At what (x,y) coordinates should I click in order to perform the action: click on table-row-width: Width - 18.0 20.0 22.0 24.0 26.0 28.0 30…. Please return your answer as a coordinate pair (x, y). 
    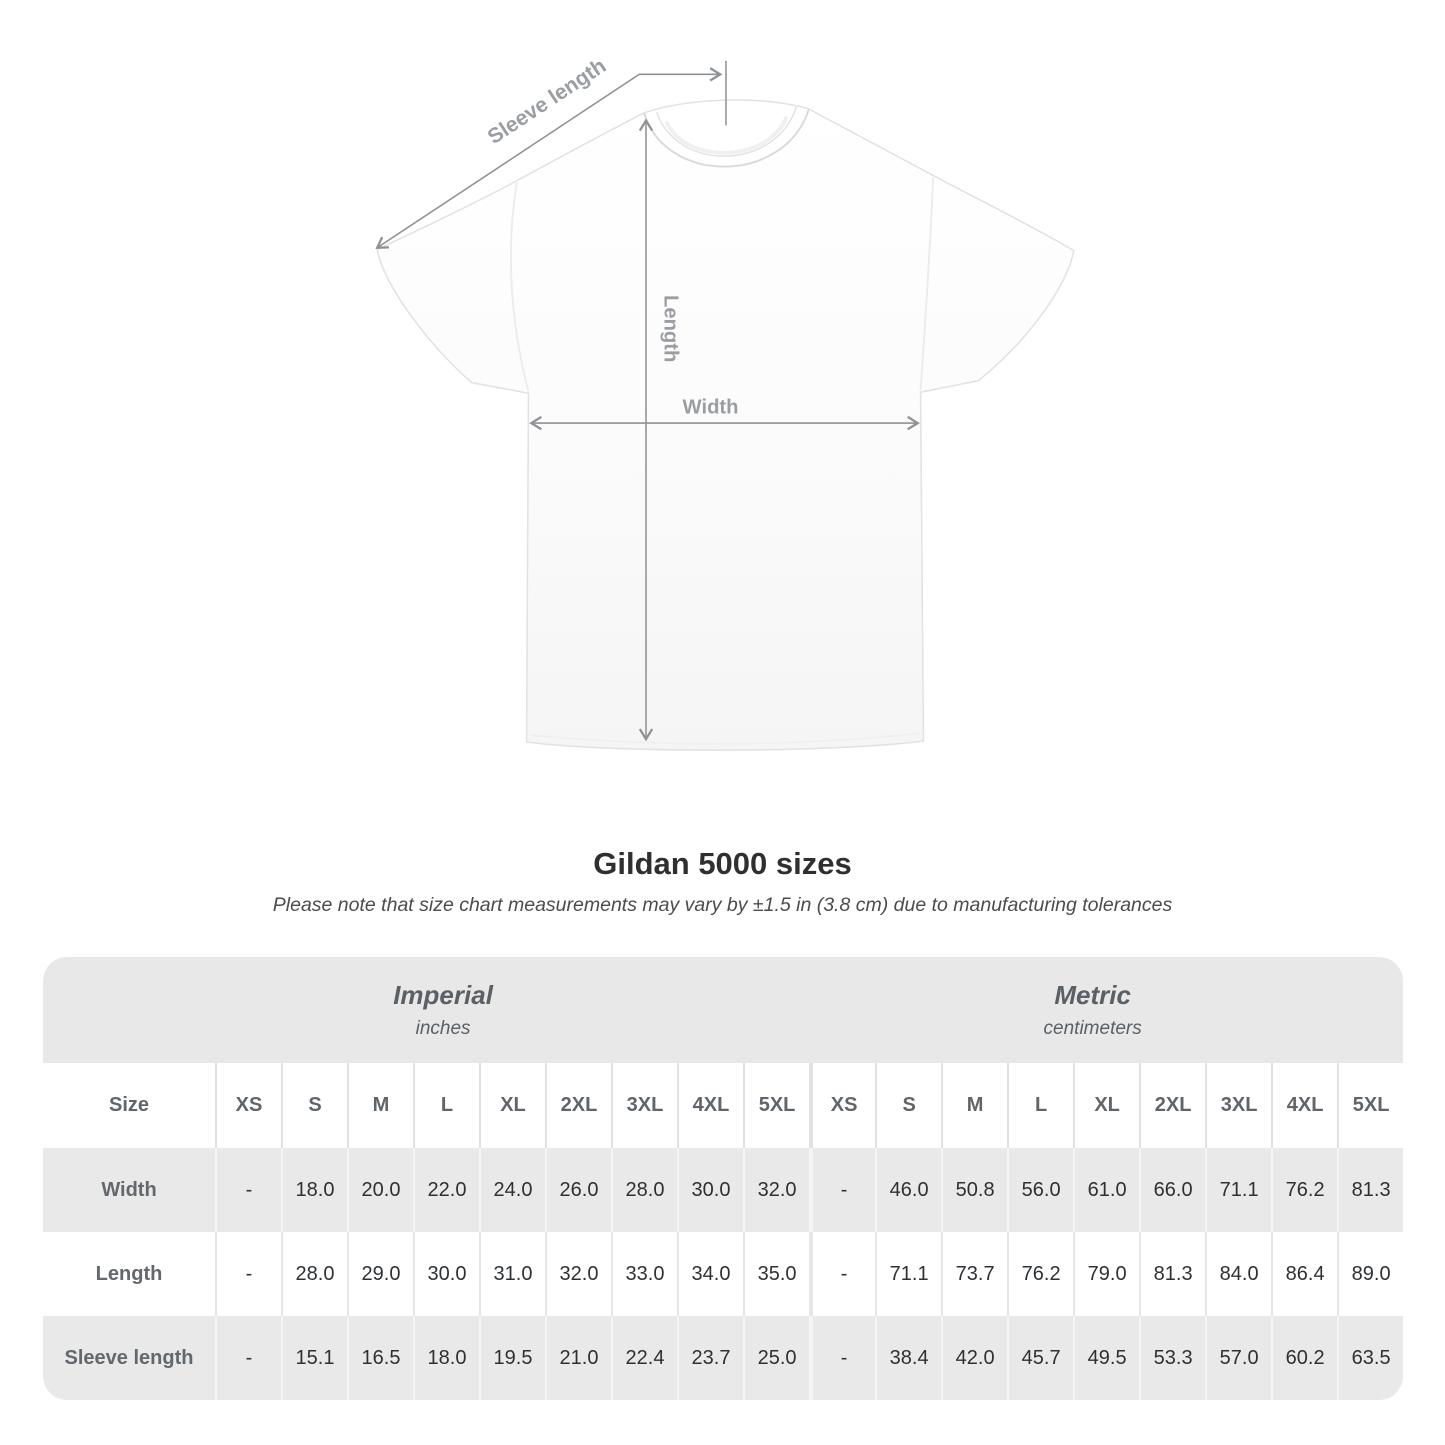
    Looking at the image, I should click on (723, 1190).